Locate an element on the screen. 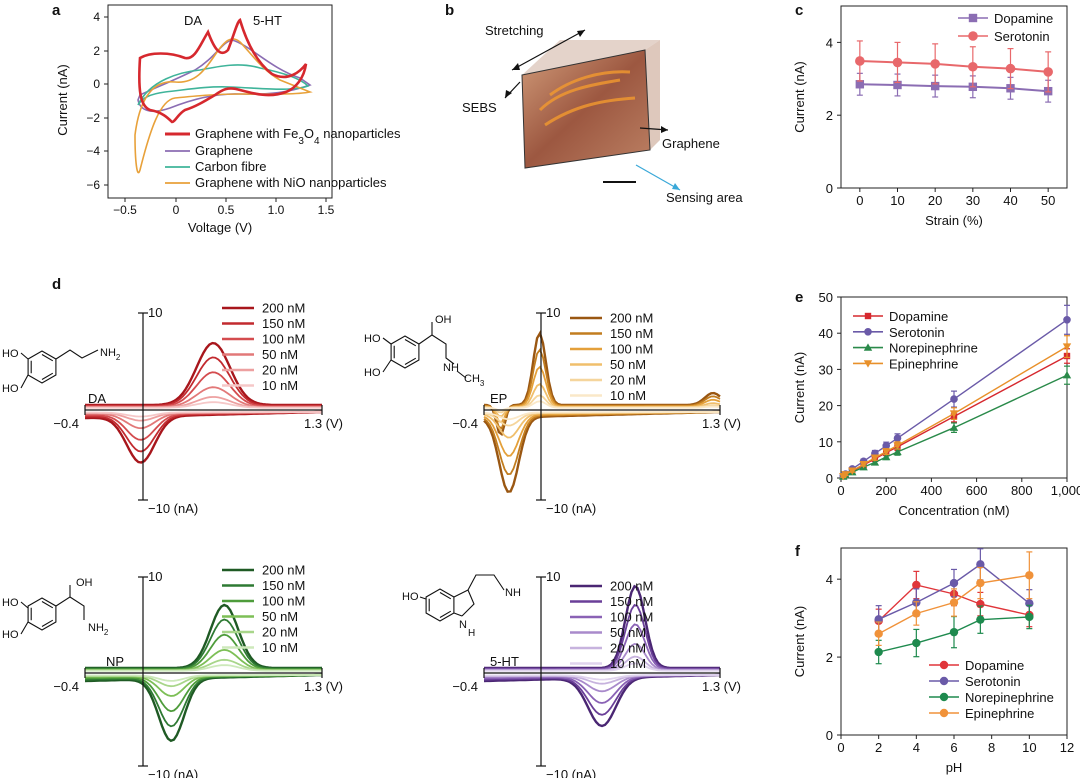 This screenshot has width=1080, height=778. cv-curve-ht-200nm is located at coordinates (602, 700).